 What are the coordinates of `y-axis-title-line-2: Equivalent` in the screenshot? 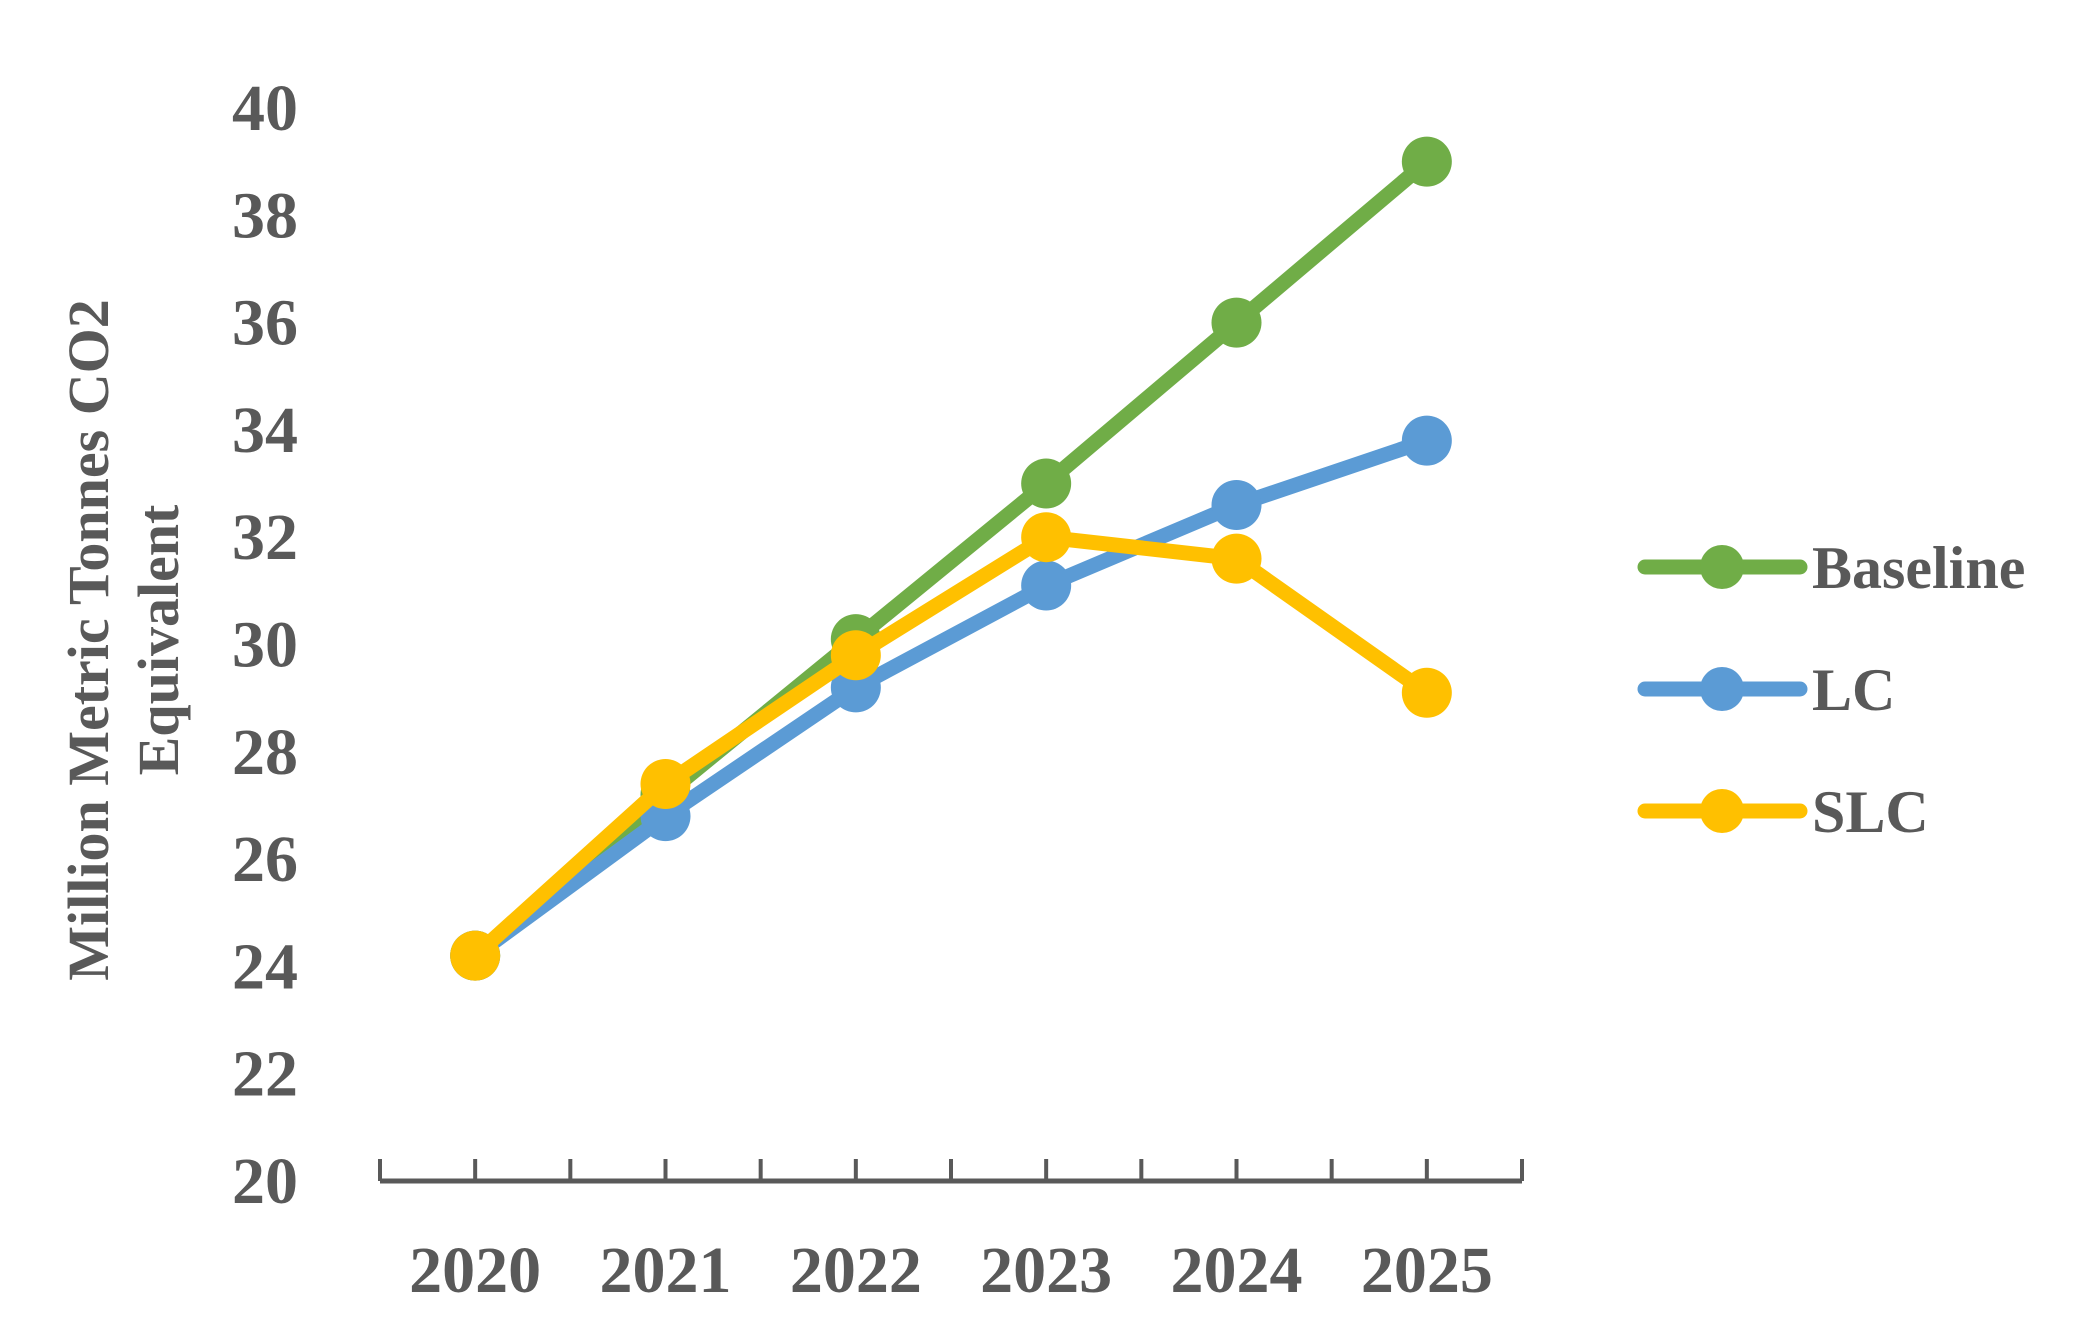 It's located at (158, 639).